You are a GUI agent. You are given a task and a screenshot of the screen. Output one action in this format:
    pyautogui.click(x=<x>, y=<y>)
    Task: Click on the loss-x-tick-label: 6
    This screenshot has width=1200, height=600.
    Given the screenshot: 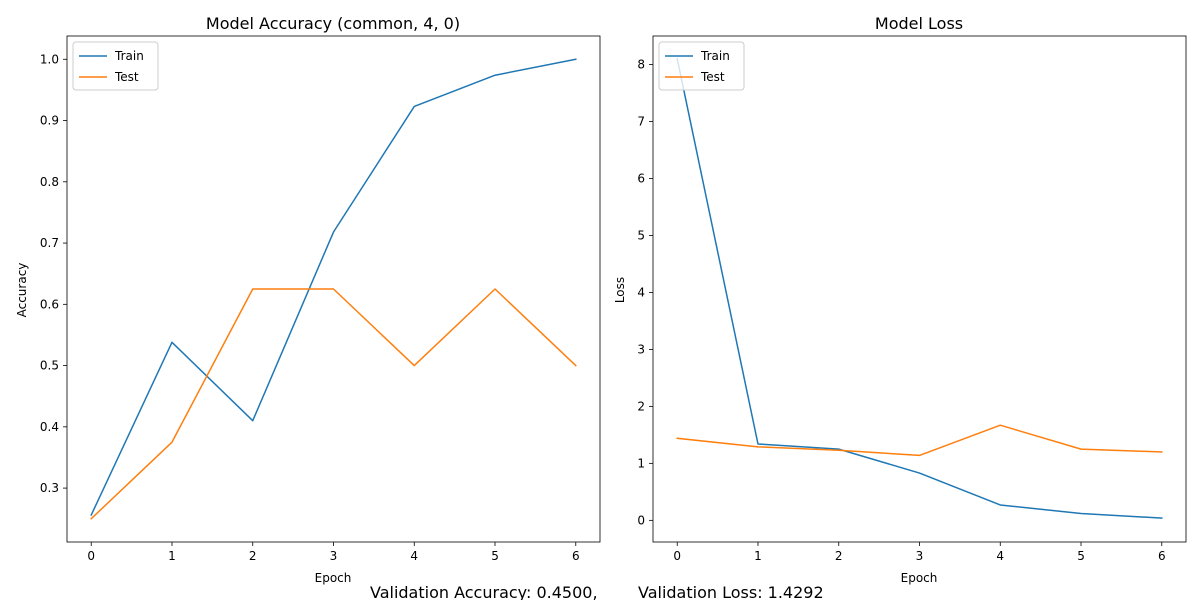 What is the action you would take?
    pyautogui.click(x=1162, y=556)
    